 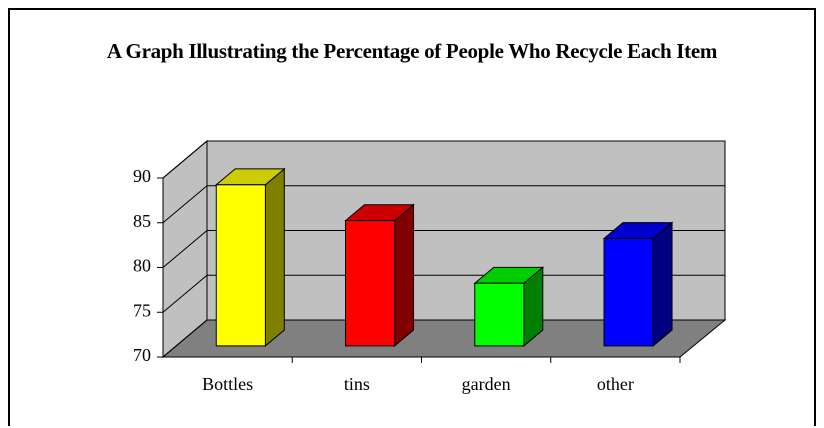 What do you see at coordinates (142, 221) in the screenshot?
I see `y-tick-label: 85` at bounding box center [142, 221].